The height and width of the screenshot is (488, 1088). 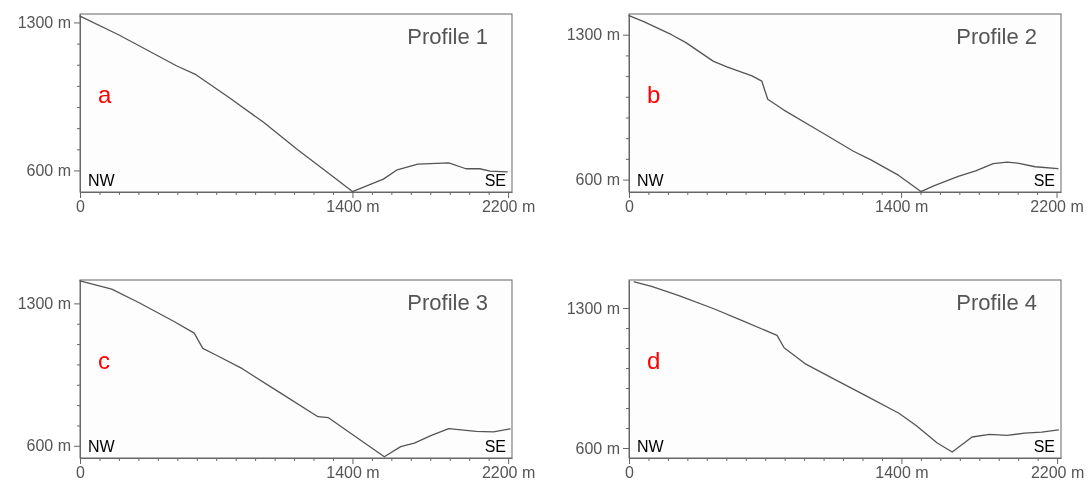 I want to click on chart-title: Profile 4, so click(x=996, y=302).